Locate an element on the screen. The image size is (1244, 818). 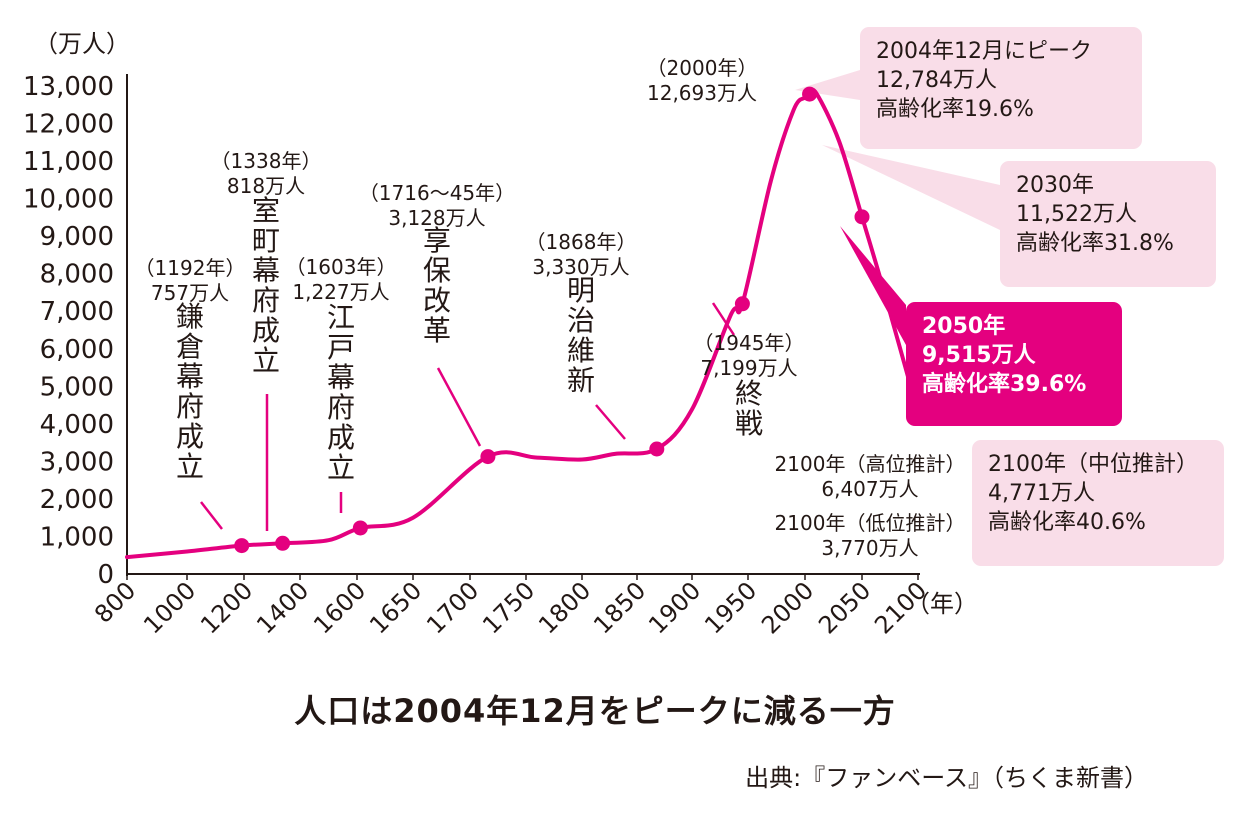
event-label-char: 室 is located at coordinates (266, 210).